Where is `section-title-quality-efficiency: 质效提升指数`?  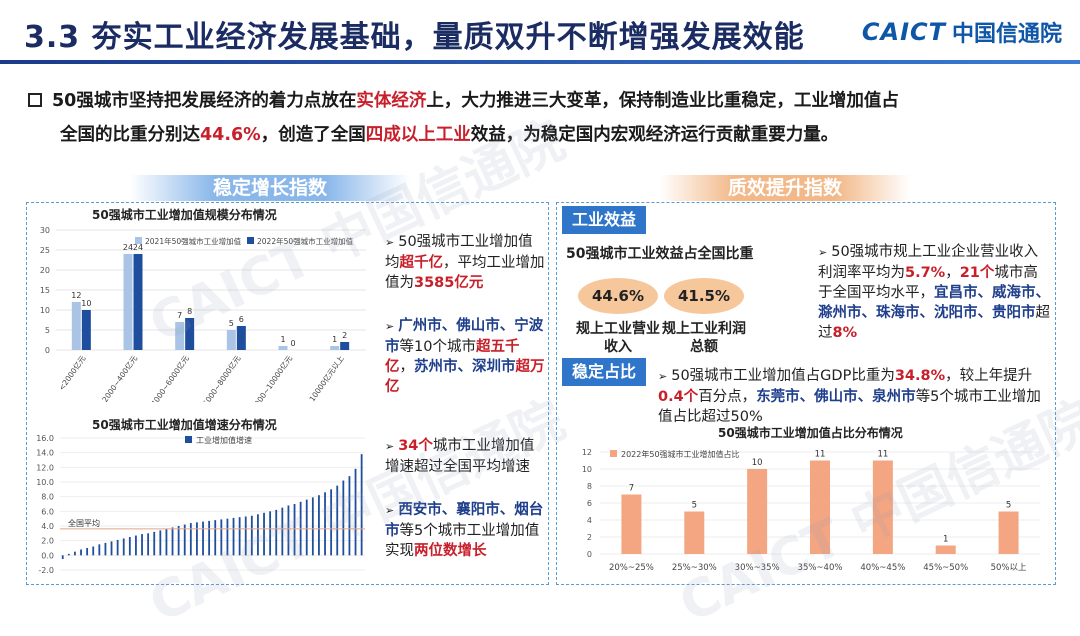 section-title-quality-efficiency: 质效提升指数 is located at coordinates (785, 188).